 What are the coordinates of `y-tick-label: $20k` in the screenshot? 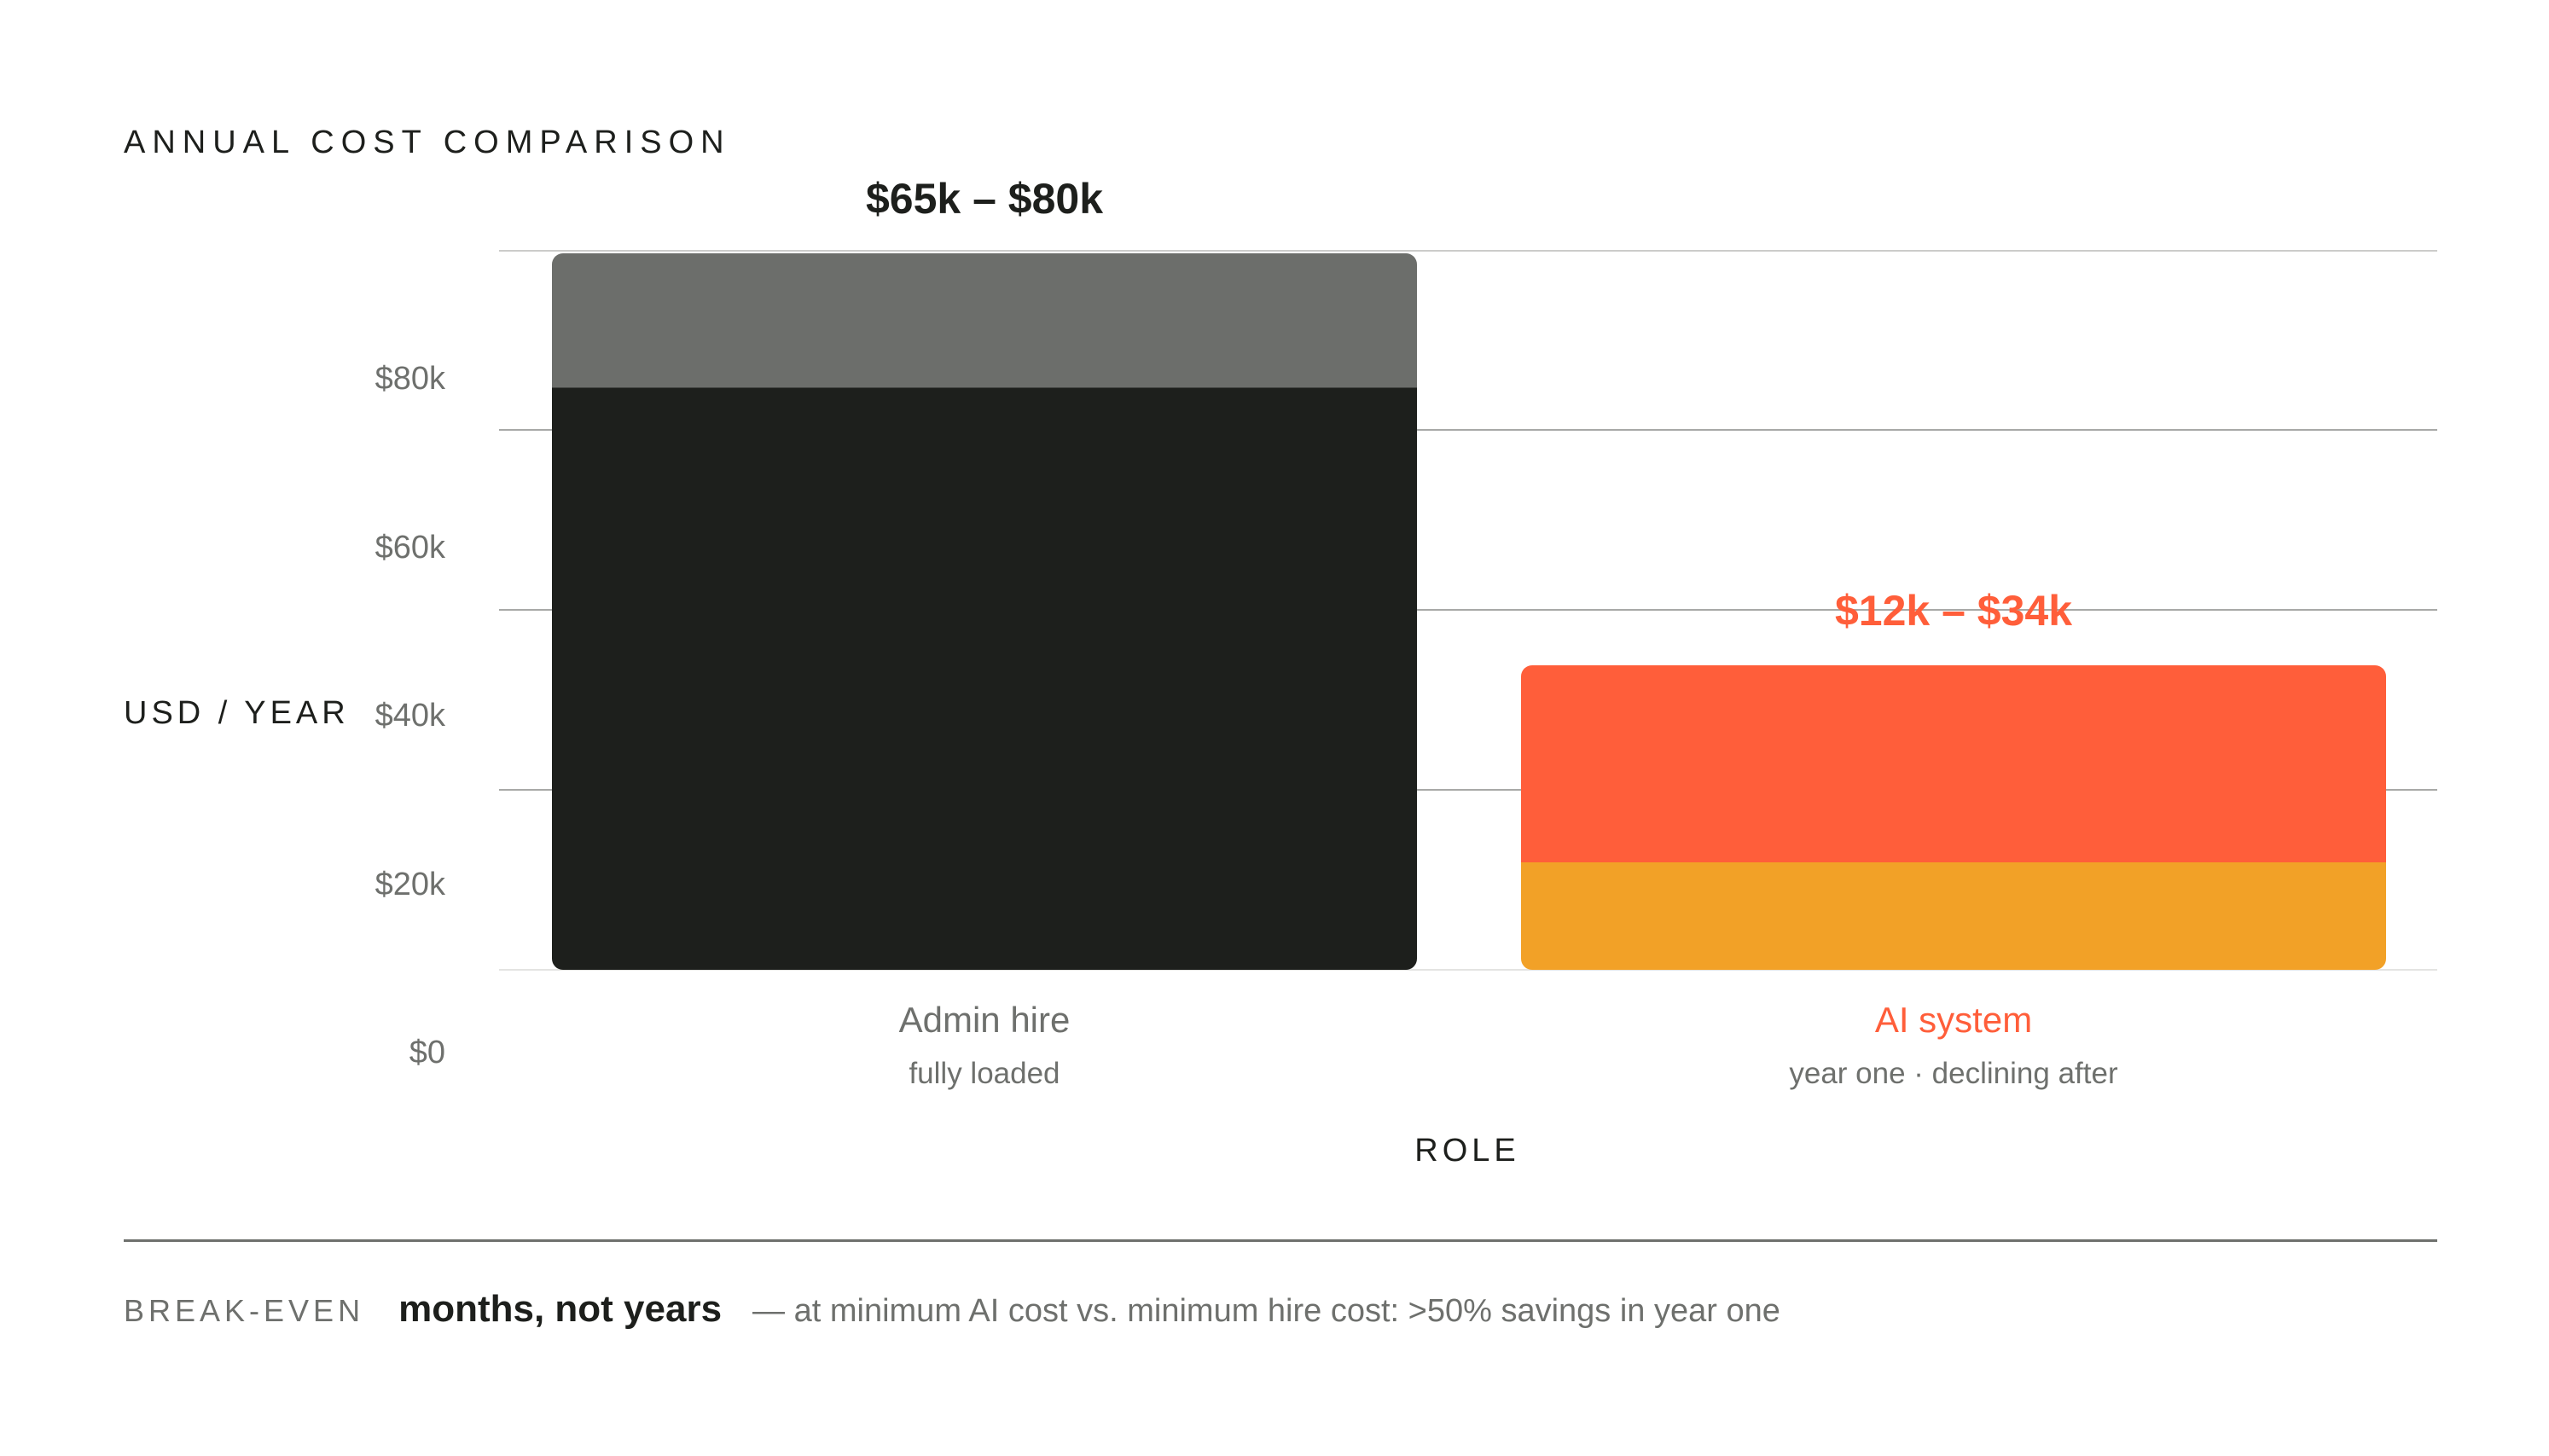 It's located at (410, 884).